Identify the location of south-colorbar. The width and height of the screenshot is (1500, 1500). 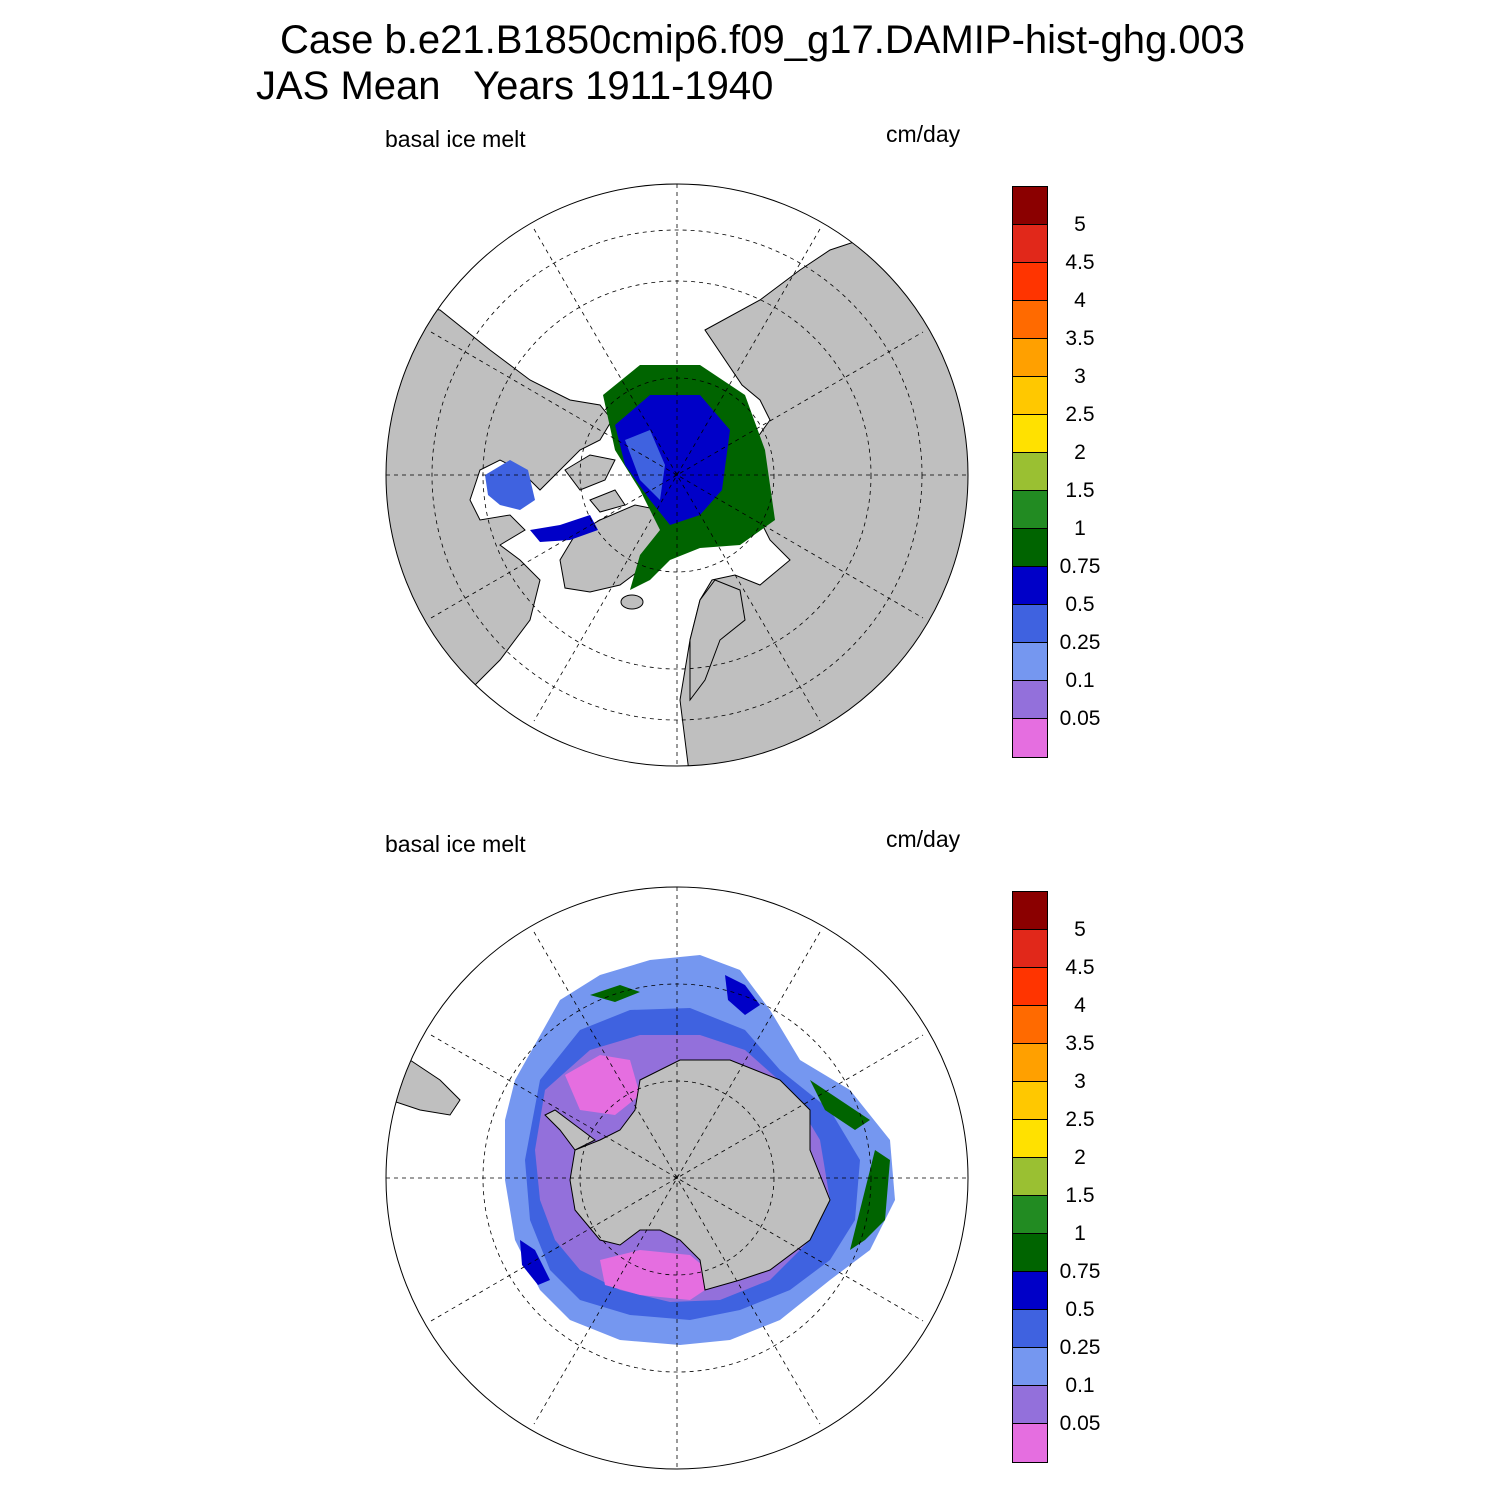
(1030, 1177).